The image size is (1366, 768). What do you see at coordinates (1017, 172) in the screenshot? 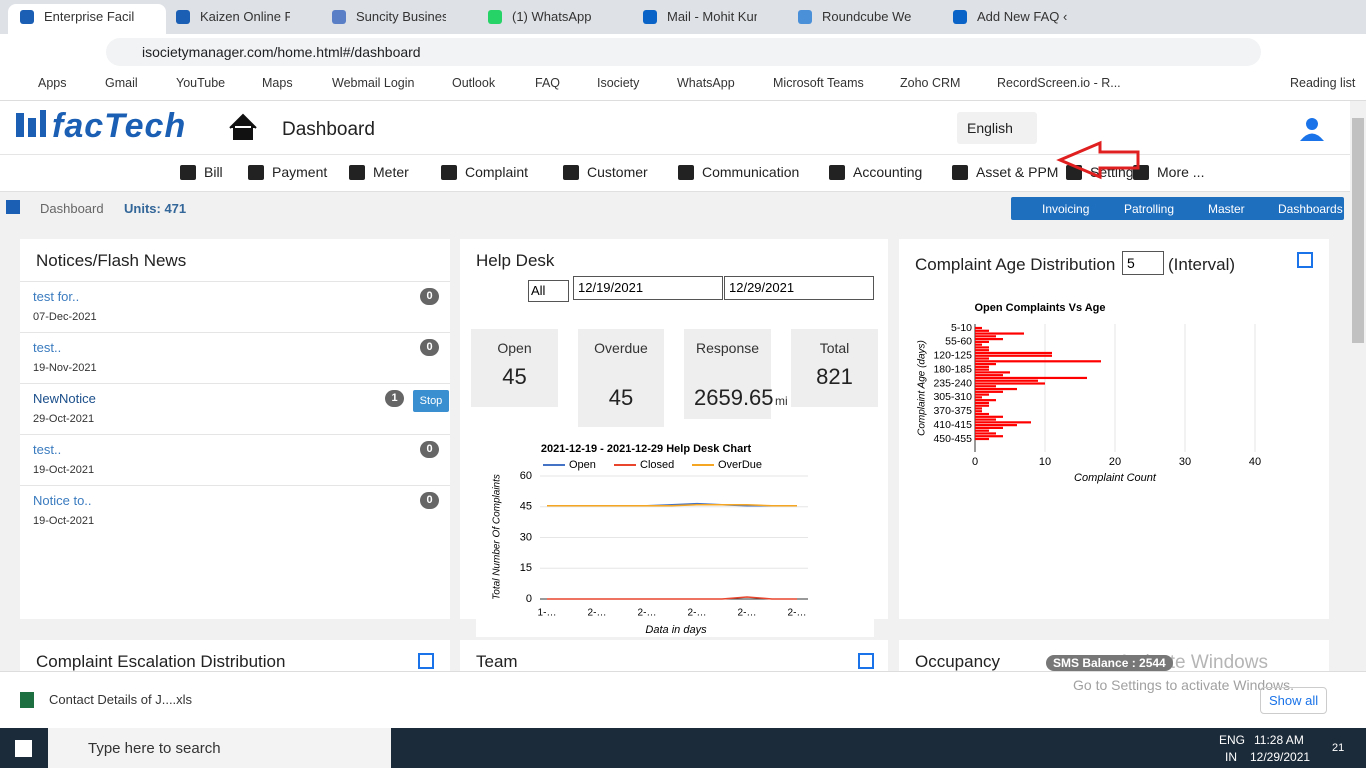
I see `nav-item: Asset & PPM` at bounding box center [1017, 172].